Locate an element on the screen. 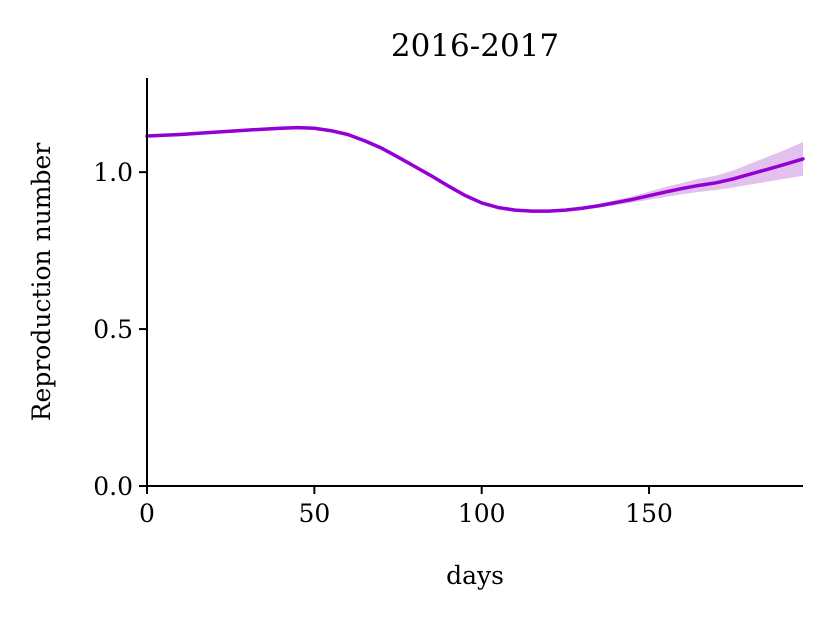 Image resolution: width=829 pixels, height=618 pixels. x-tick-label: 150 is located at coordinates (649, 513).